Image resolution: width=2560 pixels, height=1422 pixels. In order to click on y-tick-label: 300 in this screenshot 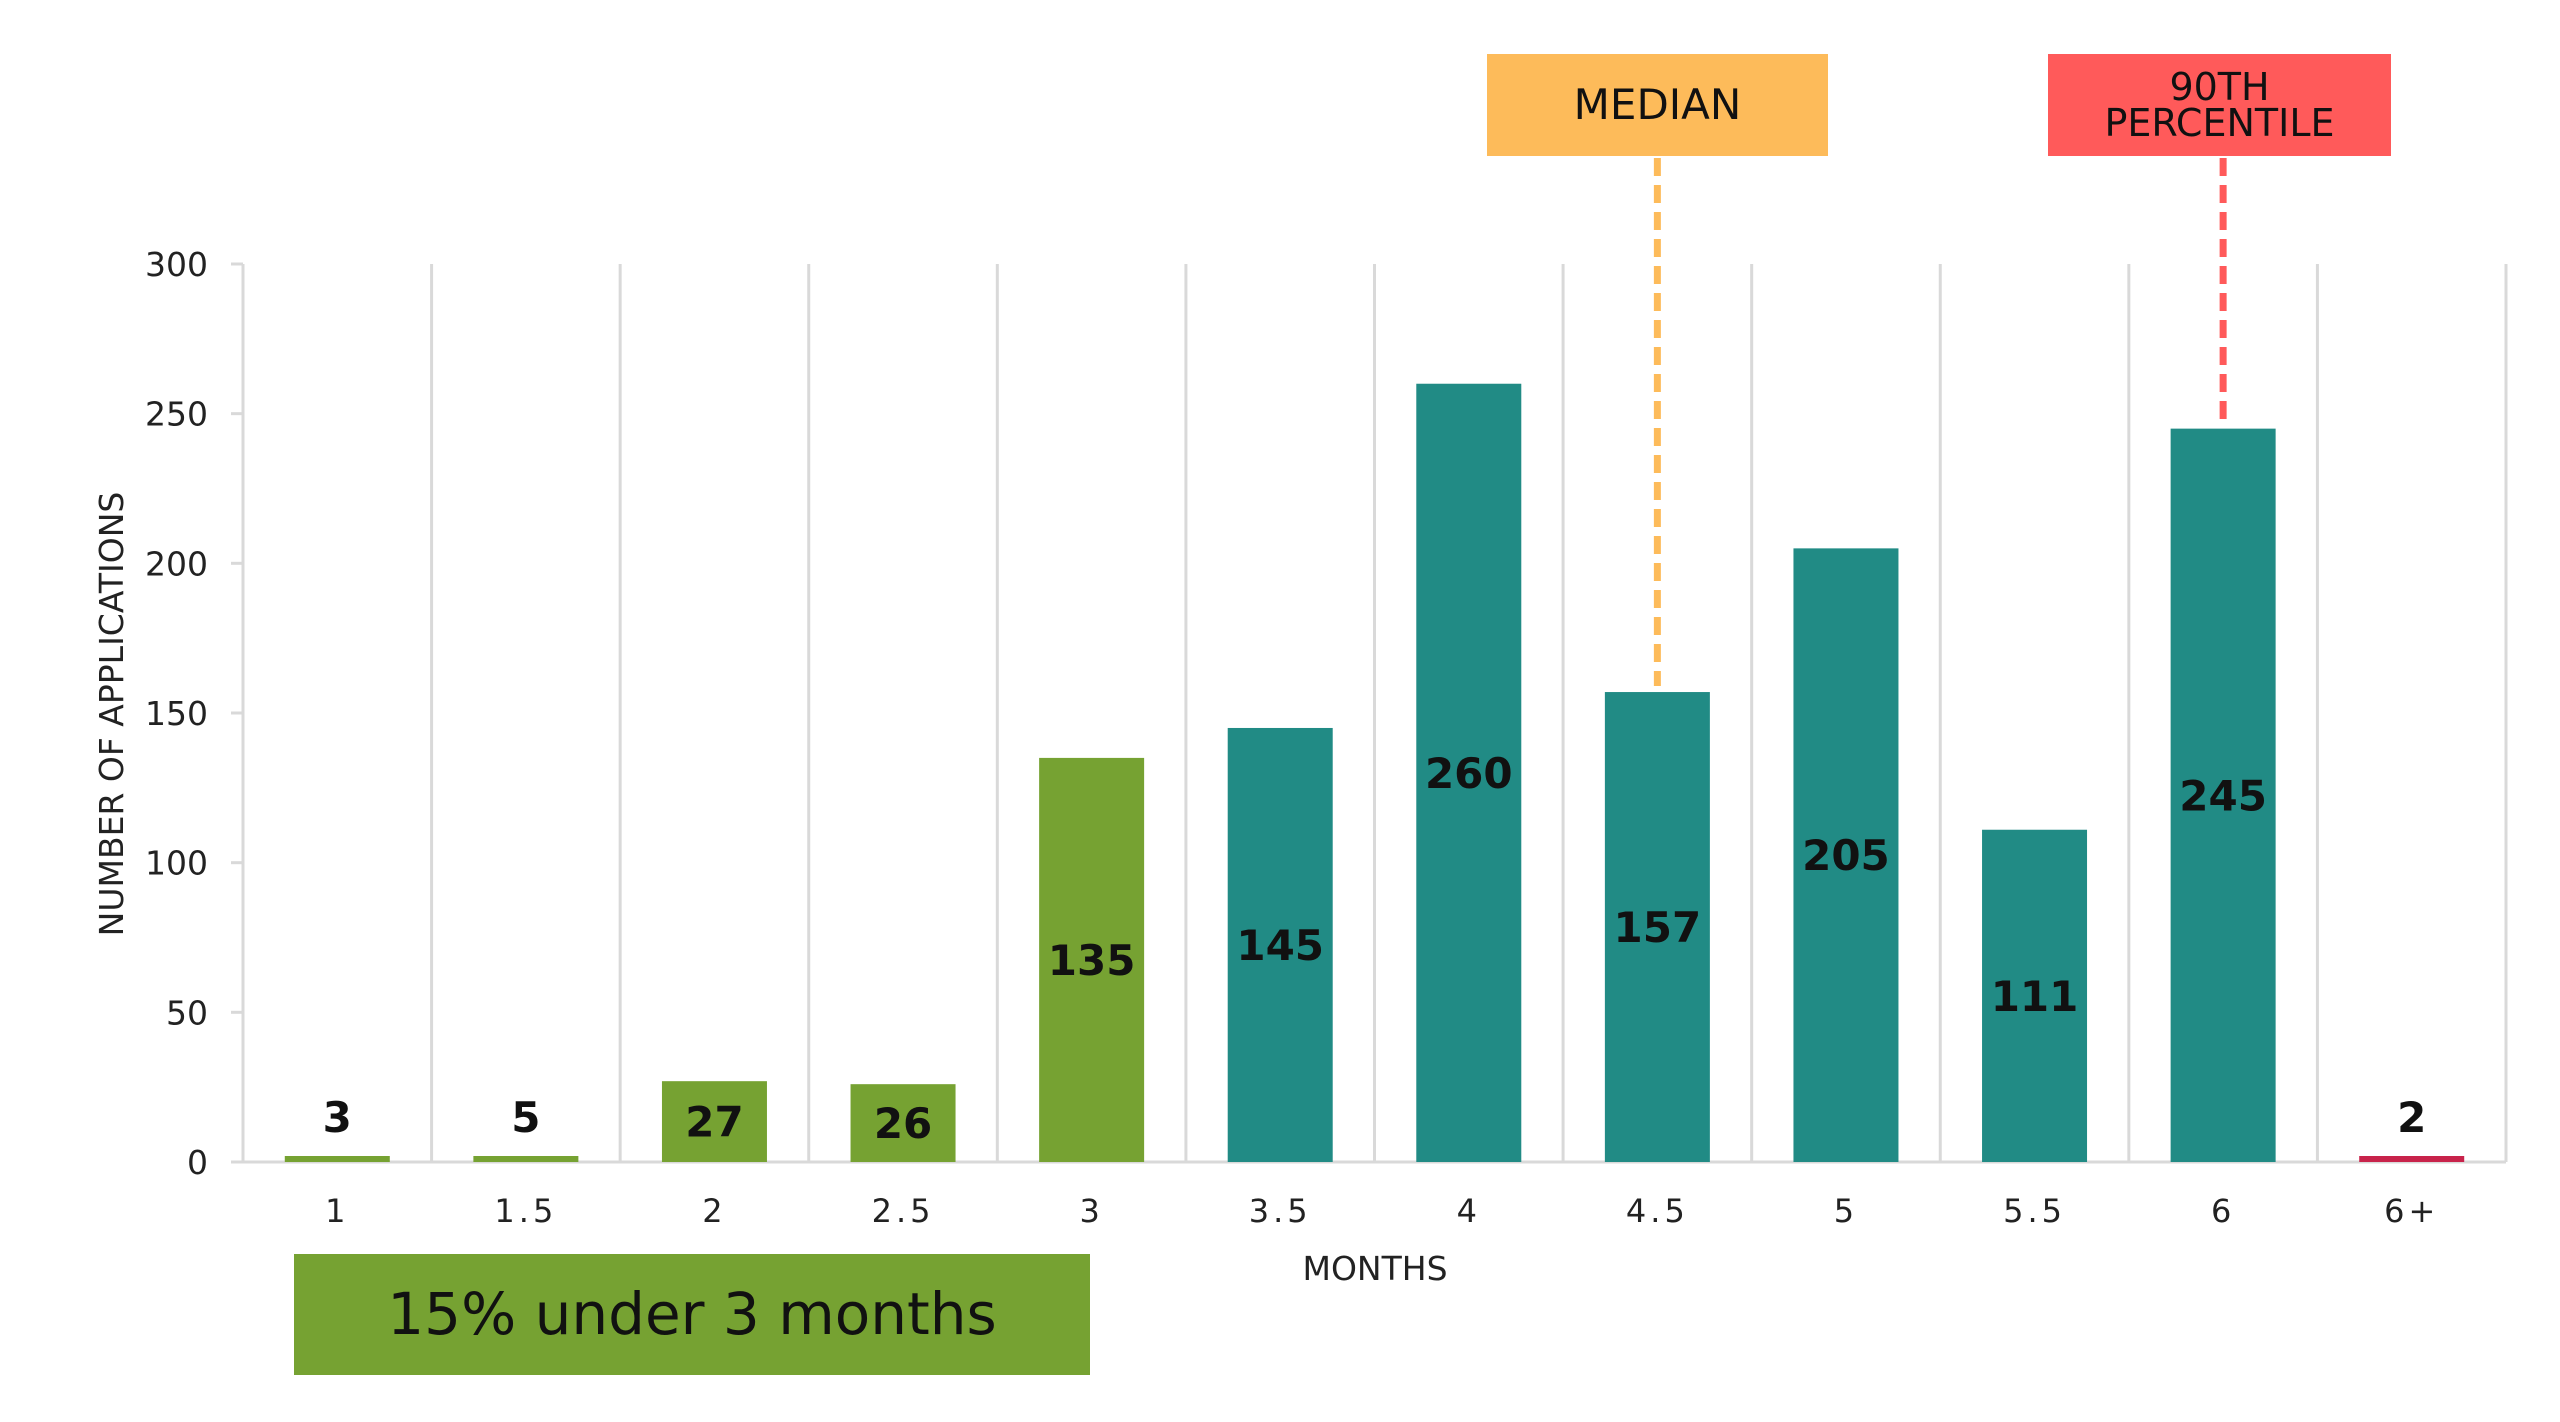, I will do `click(176, 264)`.